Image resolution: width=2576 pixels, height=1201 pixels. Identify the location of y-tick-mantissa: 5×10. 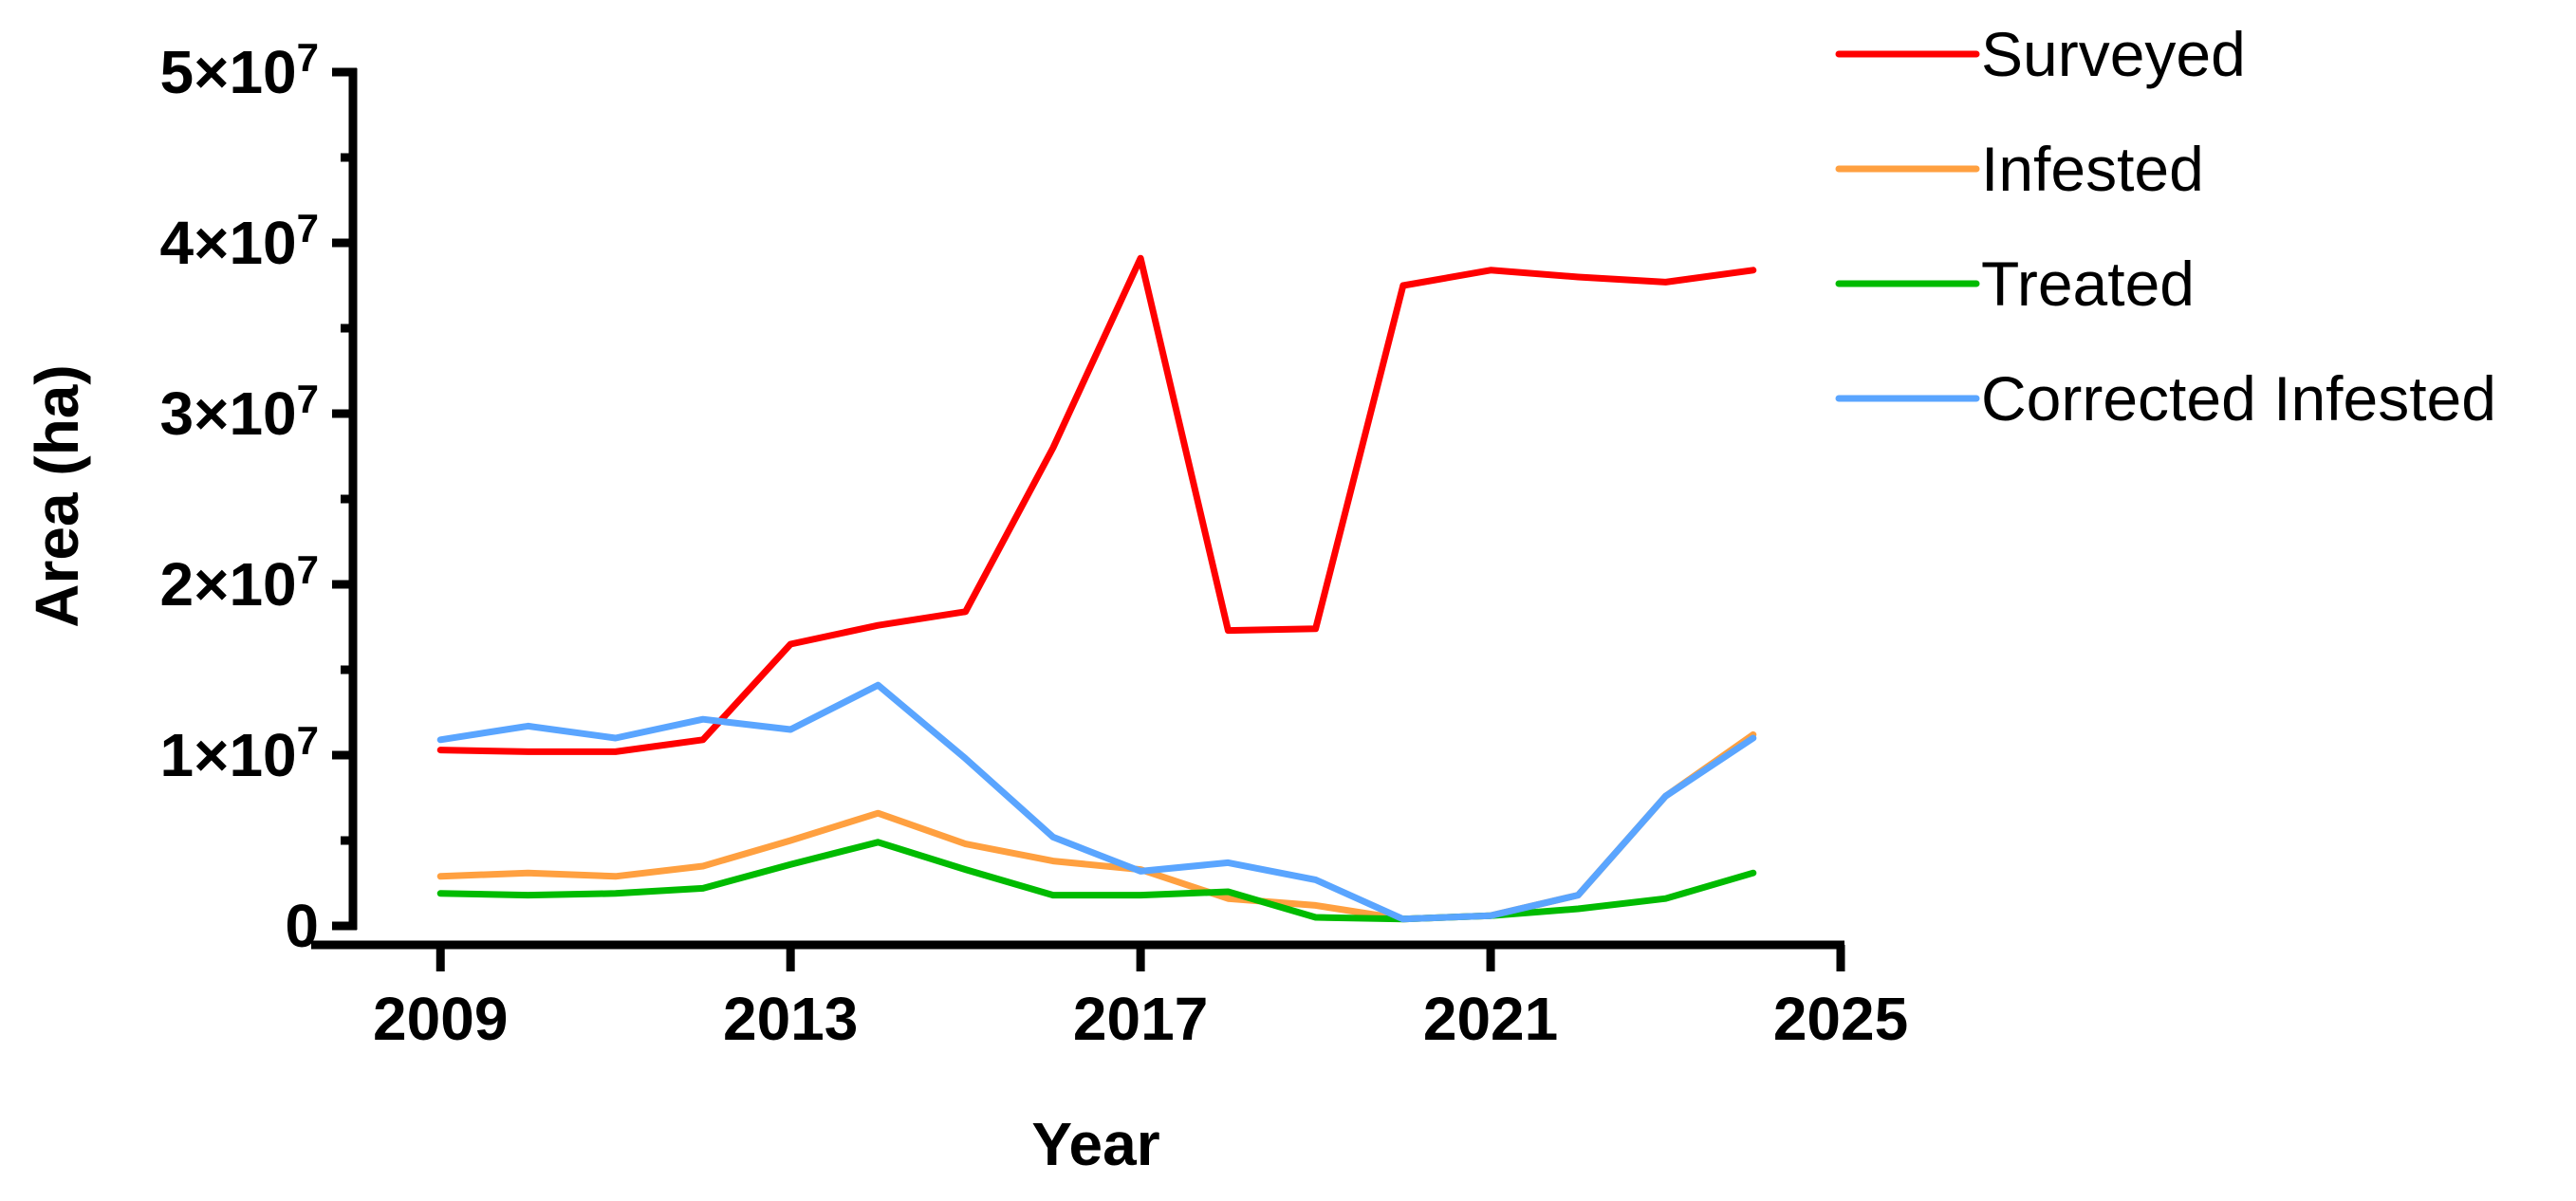
(227, 72).